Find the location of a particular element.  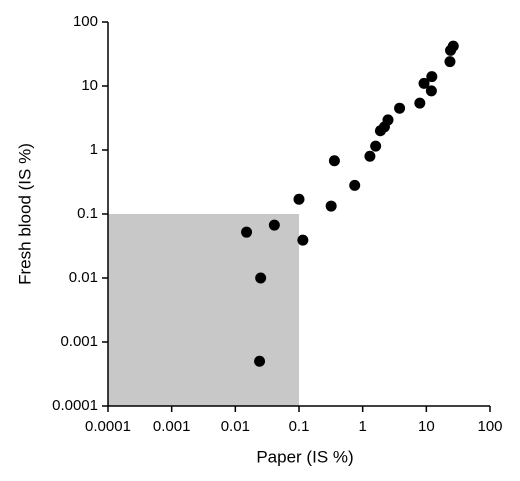

x-tick-label: 100 is located at coordinates (489, 426).